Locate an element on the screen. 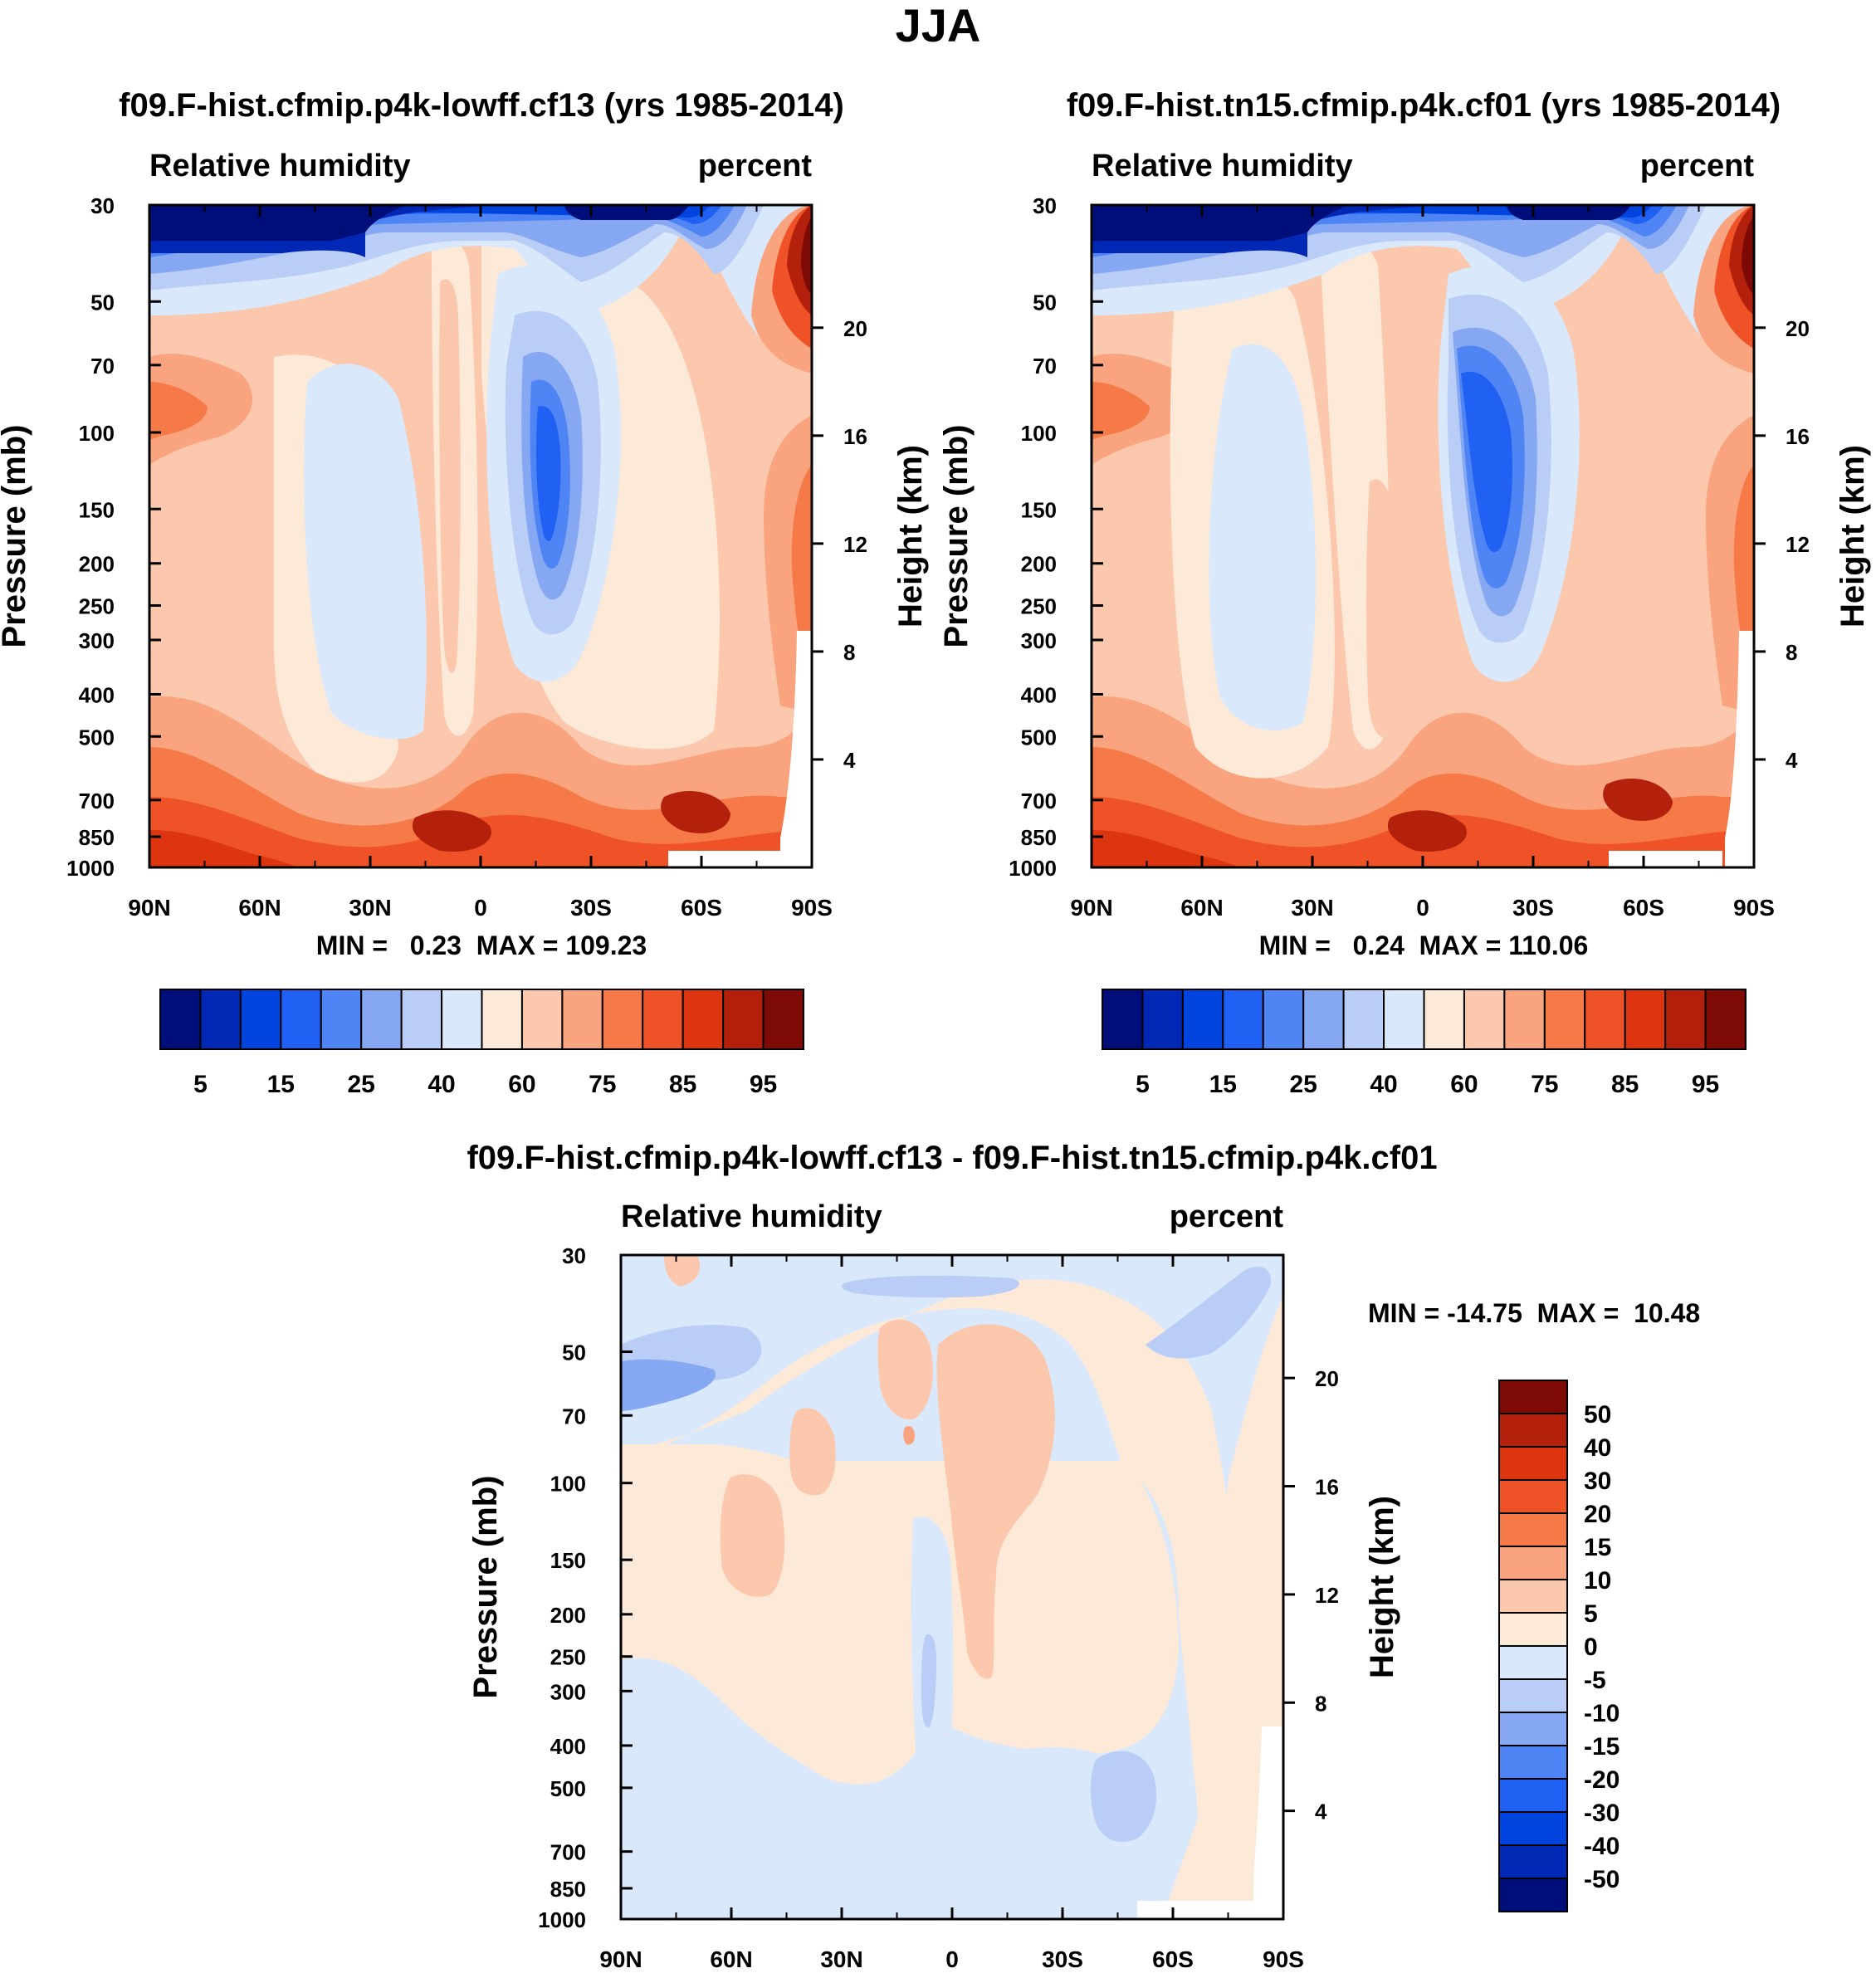  colorbar-label: -5 is located at coordinates (1595, 1681).